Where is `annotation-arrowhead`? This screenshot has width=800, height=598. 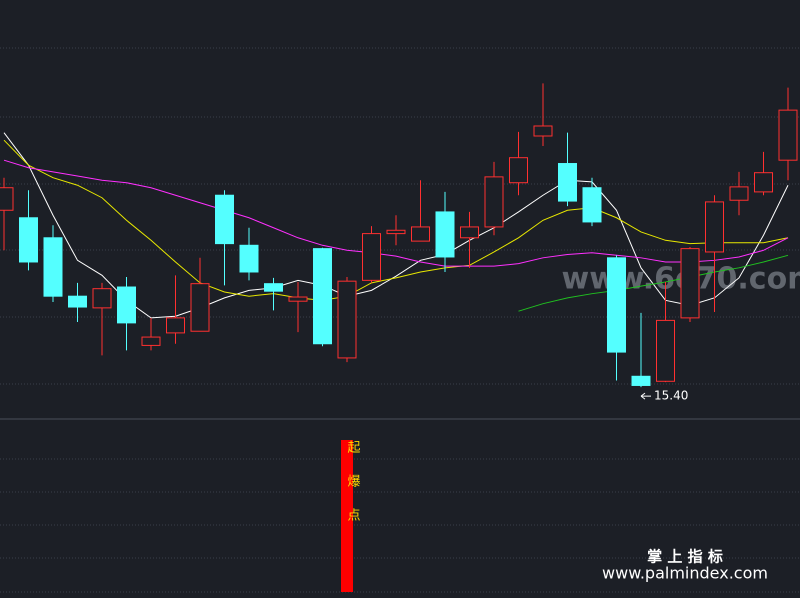
annotation-arrowhead is located at coordinates (643, 396).